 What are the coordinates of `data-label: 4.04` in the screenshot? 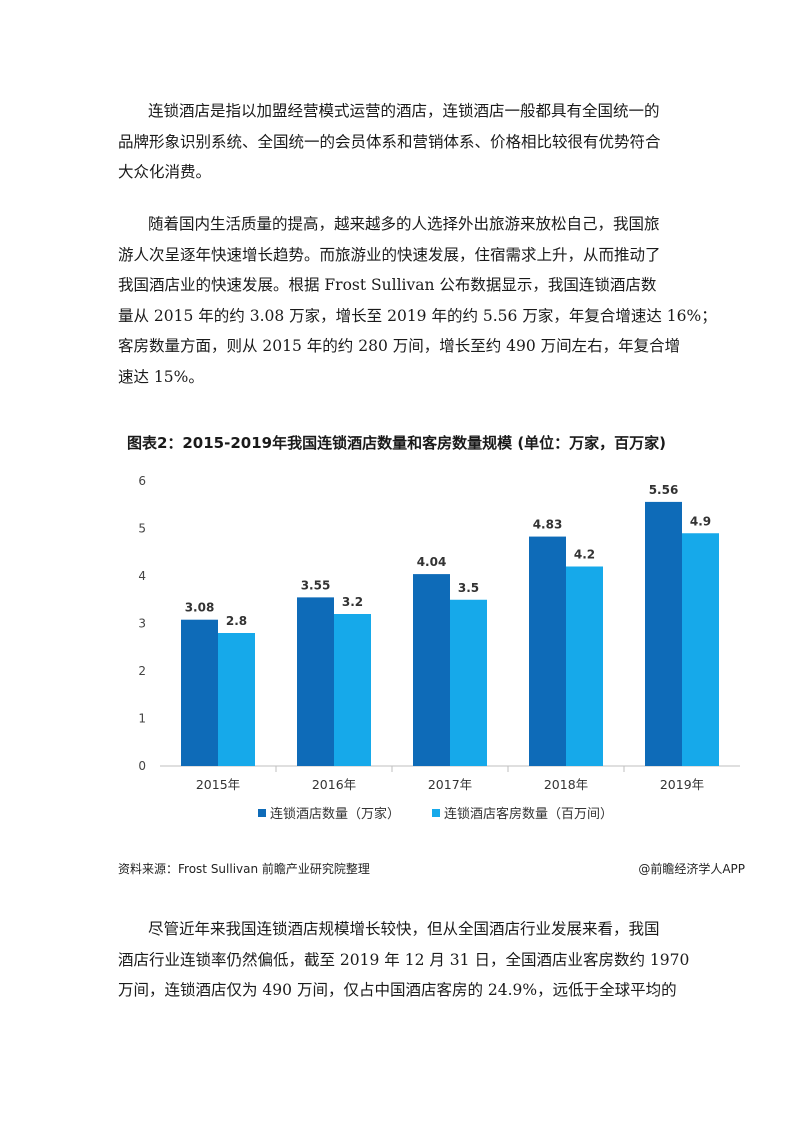 It's located at (432, 562).